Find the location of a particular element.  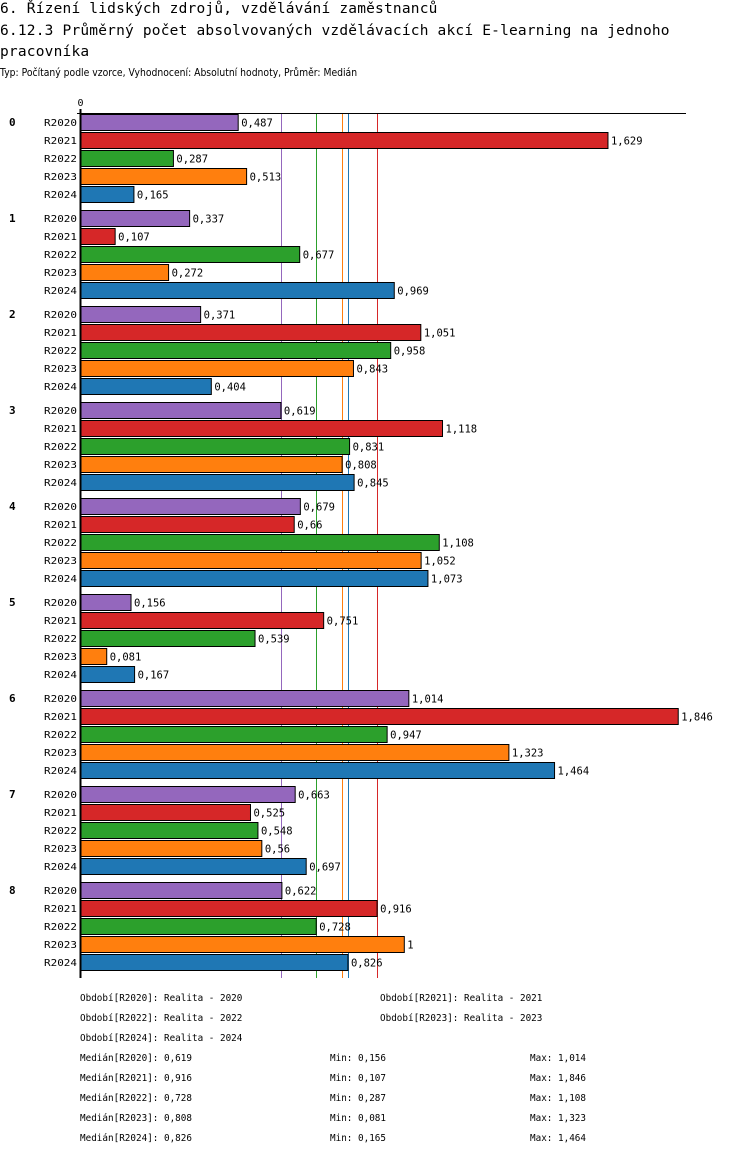

value-label: 0,404 is located at coordinates (230, 388).